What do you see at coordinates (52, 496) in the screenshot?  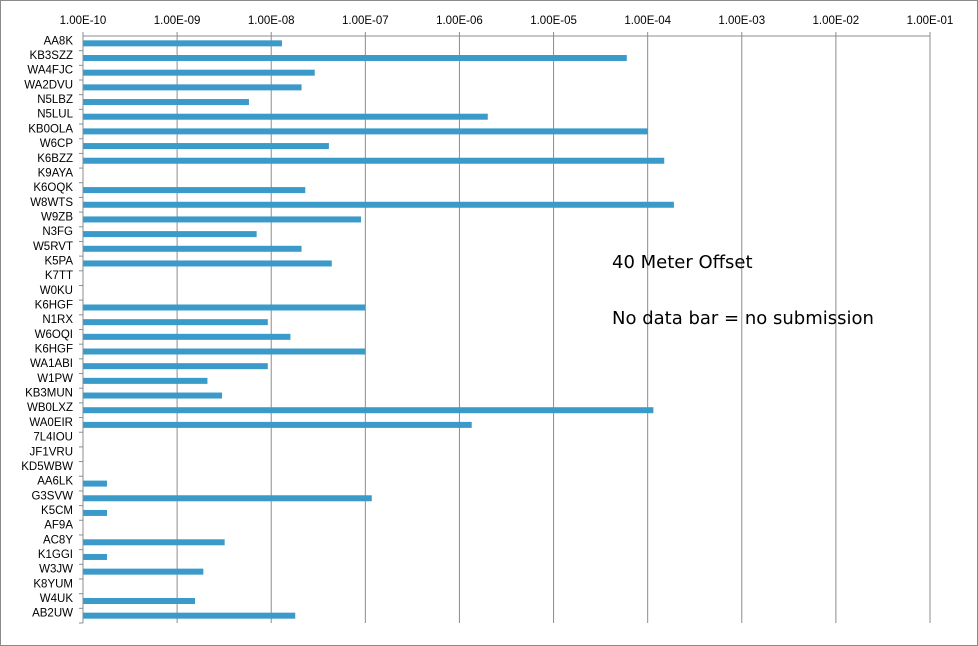 I see `category-label-31: G3SVW` at bounding box center [52, 496].